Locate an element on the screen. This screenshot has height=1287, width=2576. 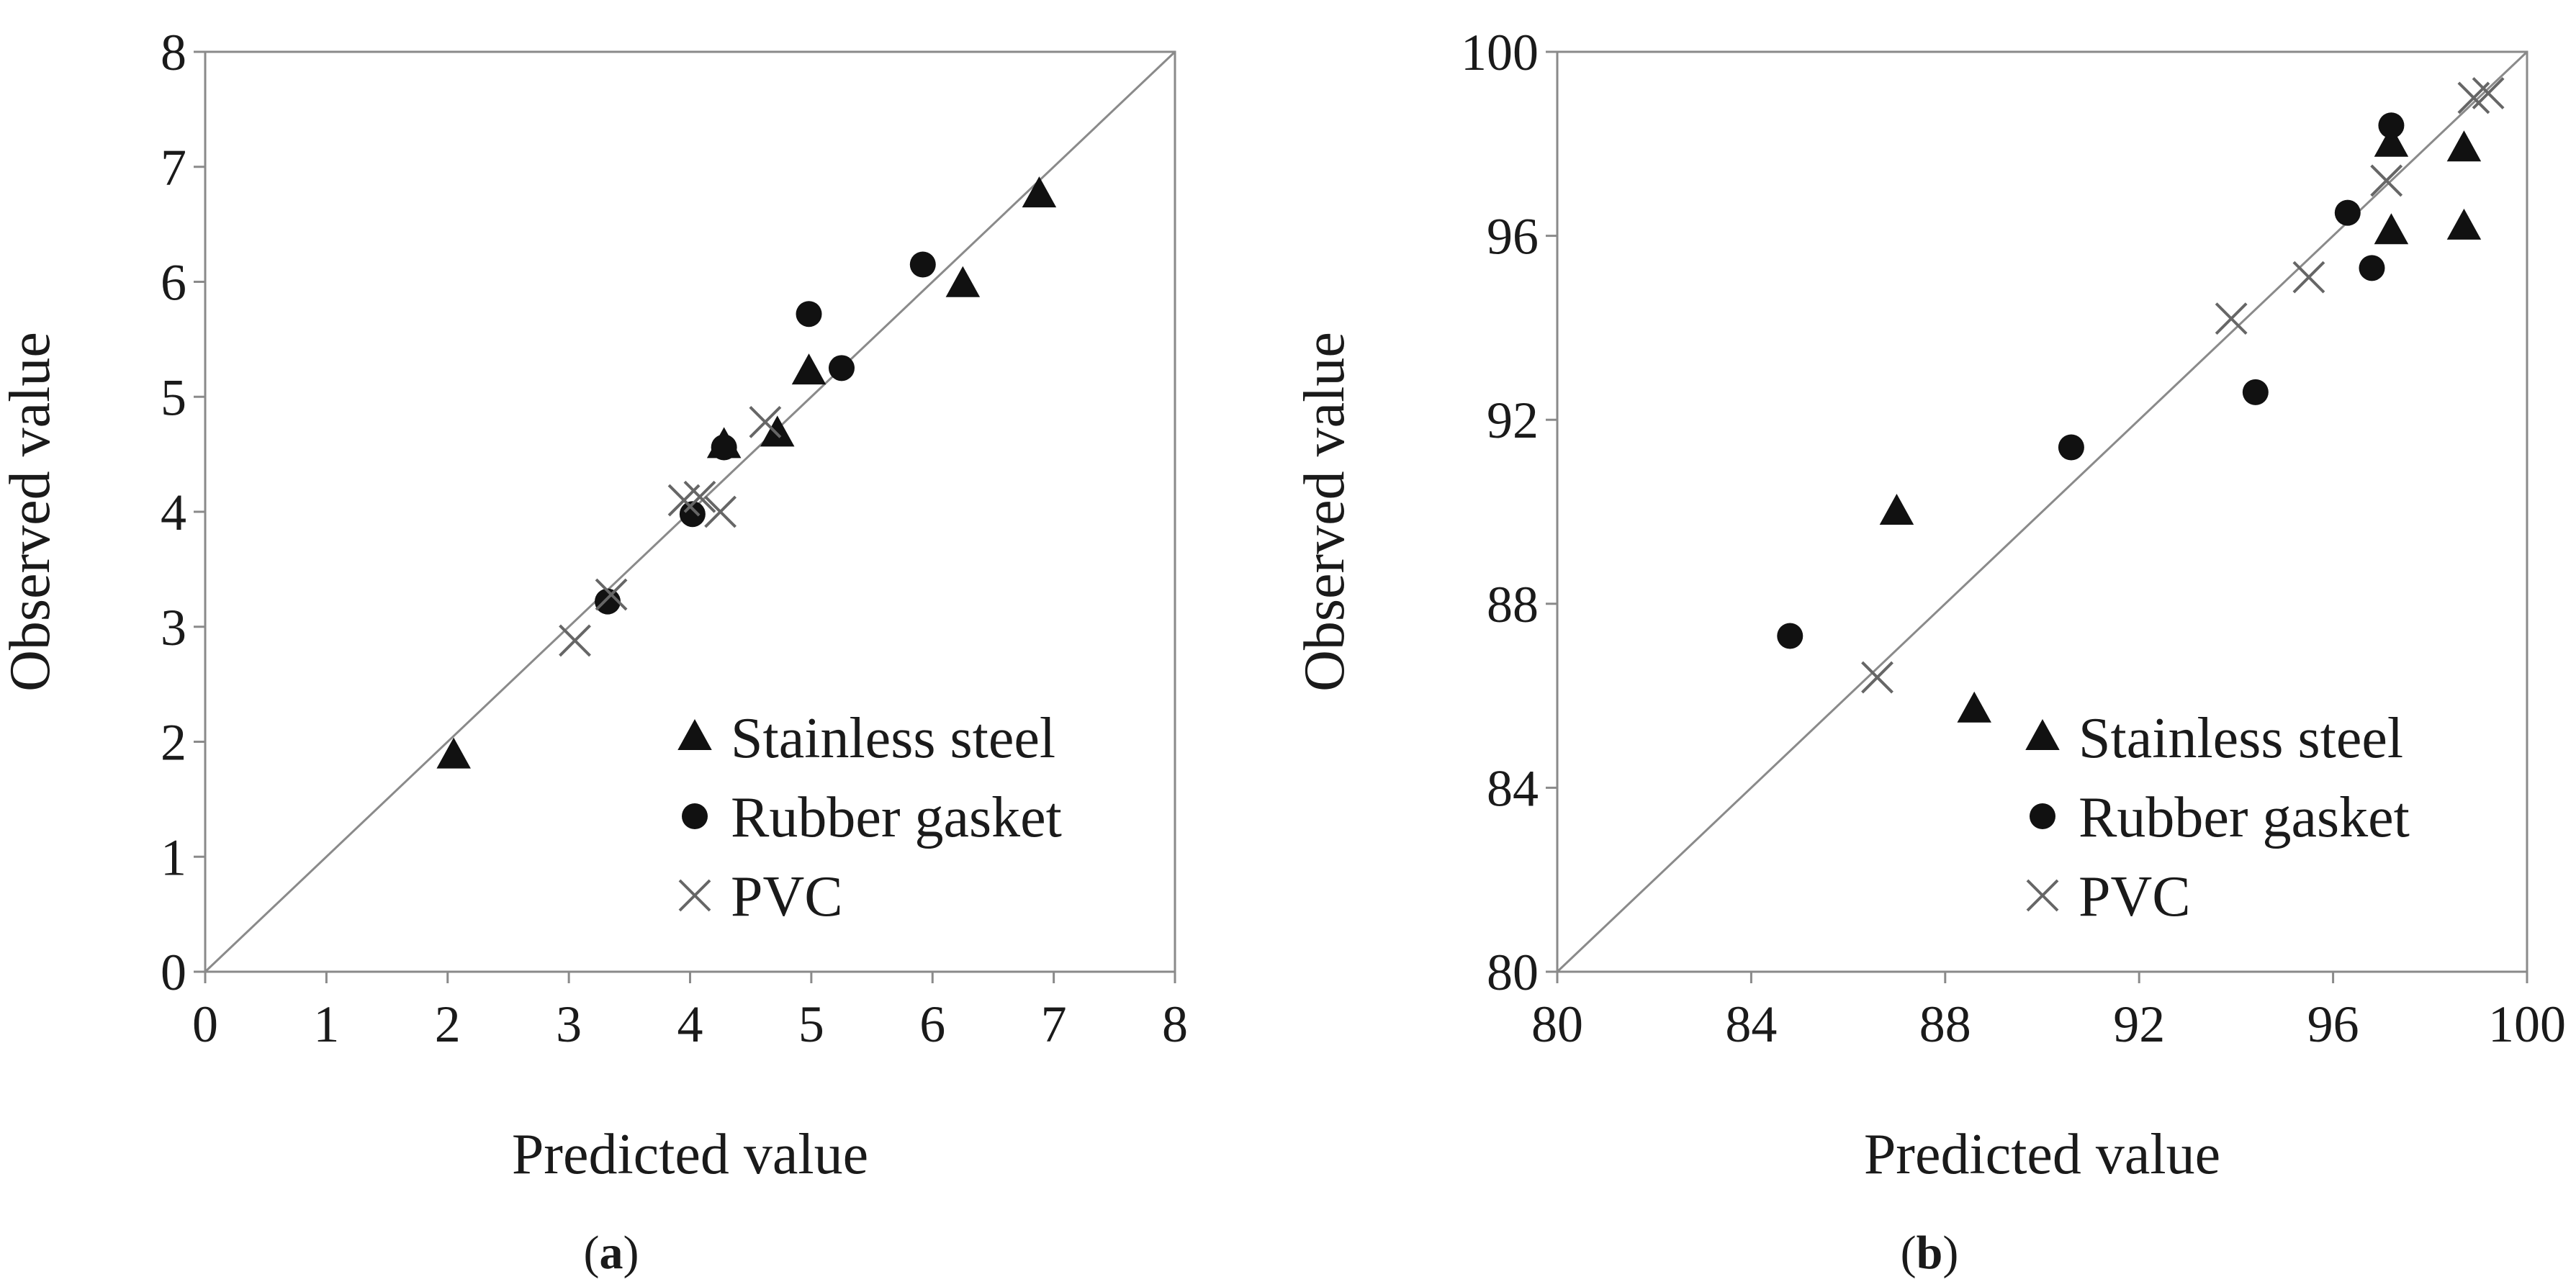
y-tick-label: 3 is located at coordinates (173, 627).